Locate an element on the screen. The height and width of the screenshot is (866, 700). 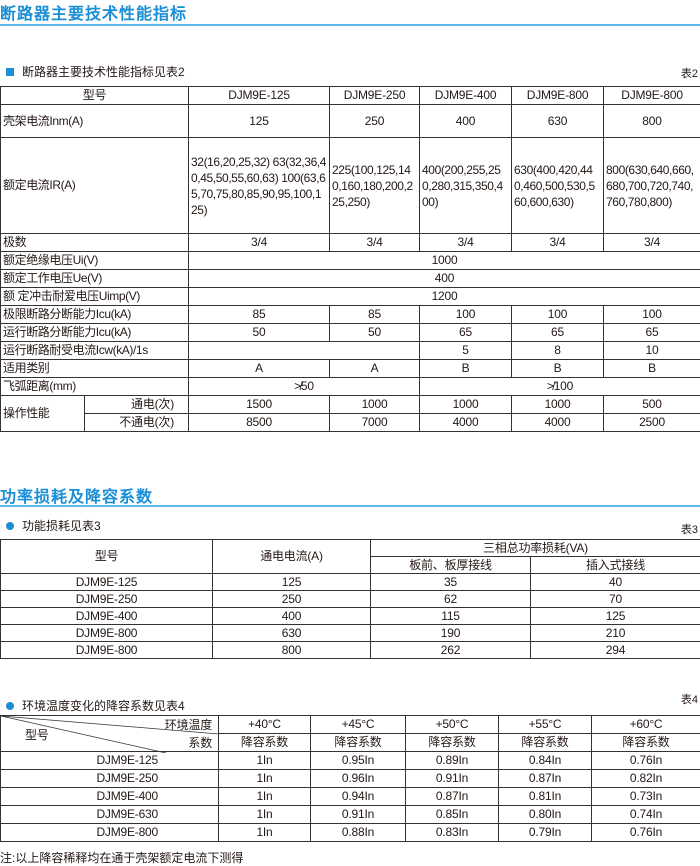
table-row: 额定绝缘电压Ui(V)1000 is located at coordinates (350, 261).